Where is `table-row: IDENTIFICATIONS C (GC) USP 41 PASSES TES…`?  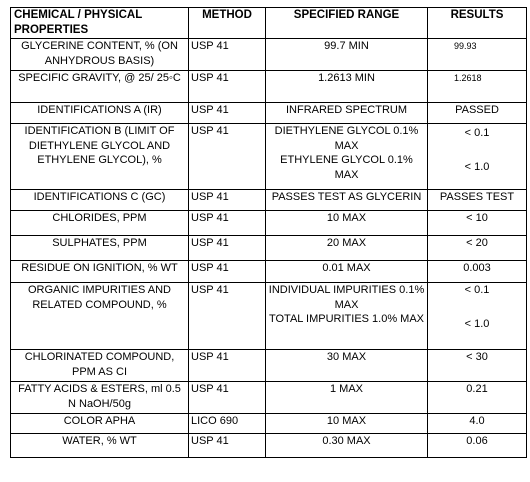 table-row: IDENTIFICATIONS C (GC) USP 41 PASSES TES… is located at coordinates (268, 200).